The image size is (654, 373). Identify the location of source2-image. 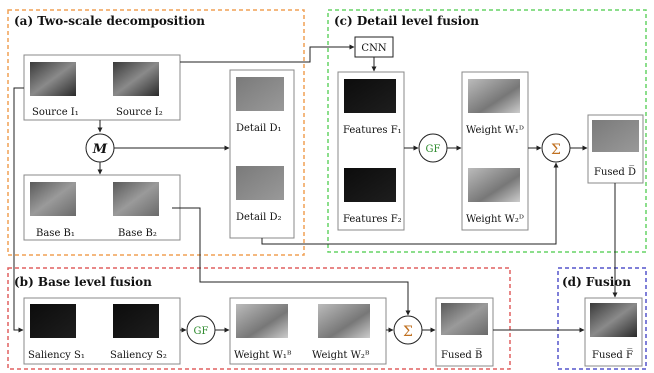
(136, 79).